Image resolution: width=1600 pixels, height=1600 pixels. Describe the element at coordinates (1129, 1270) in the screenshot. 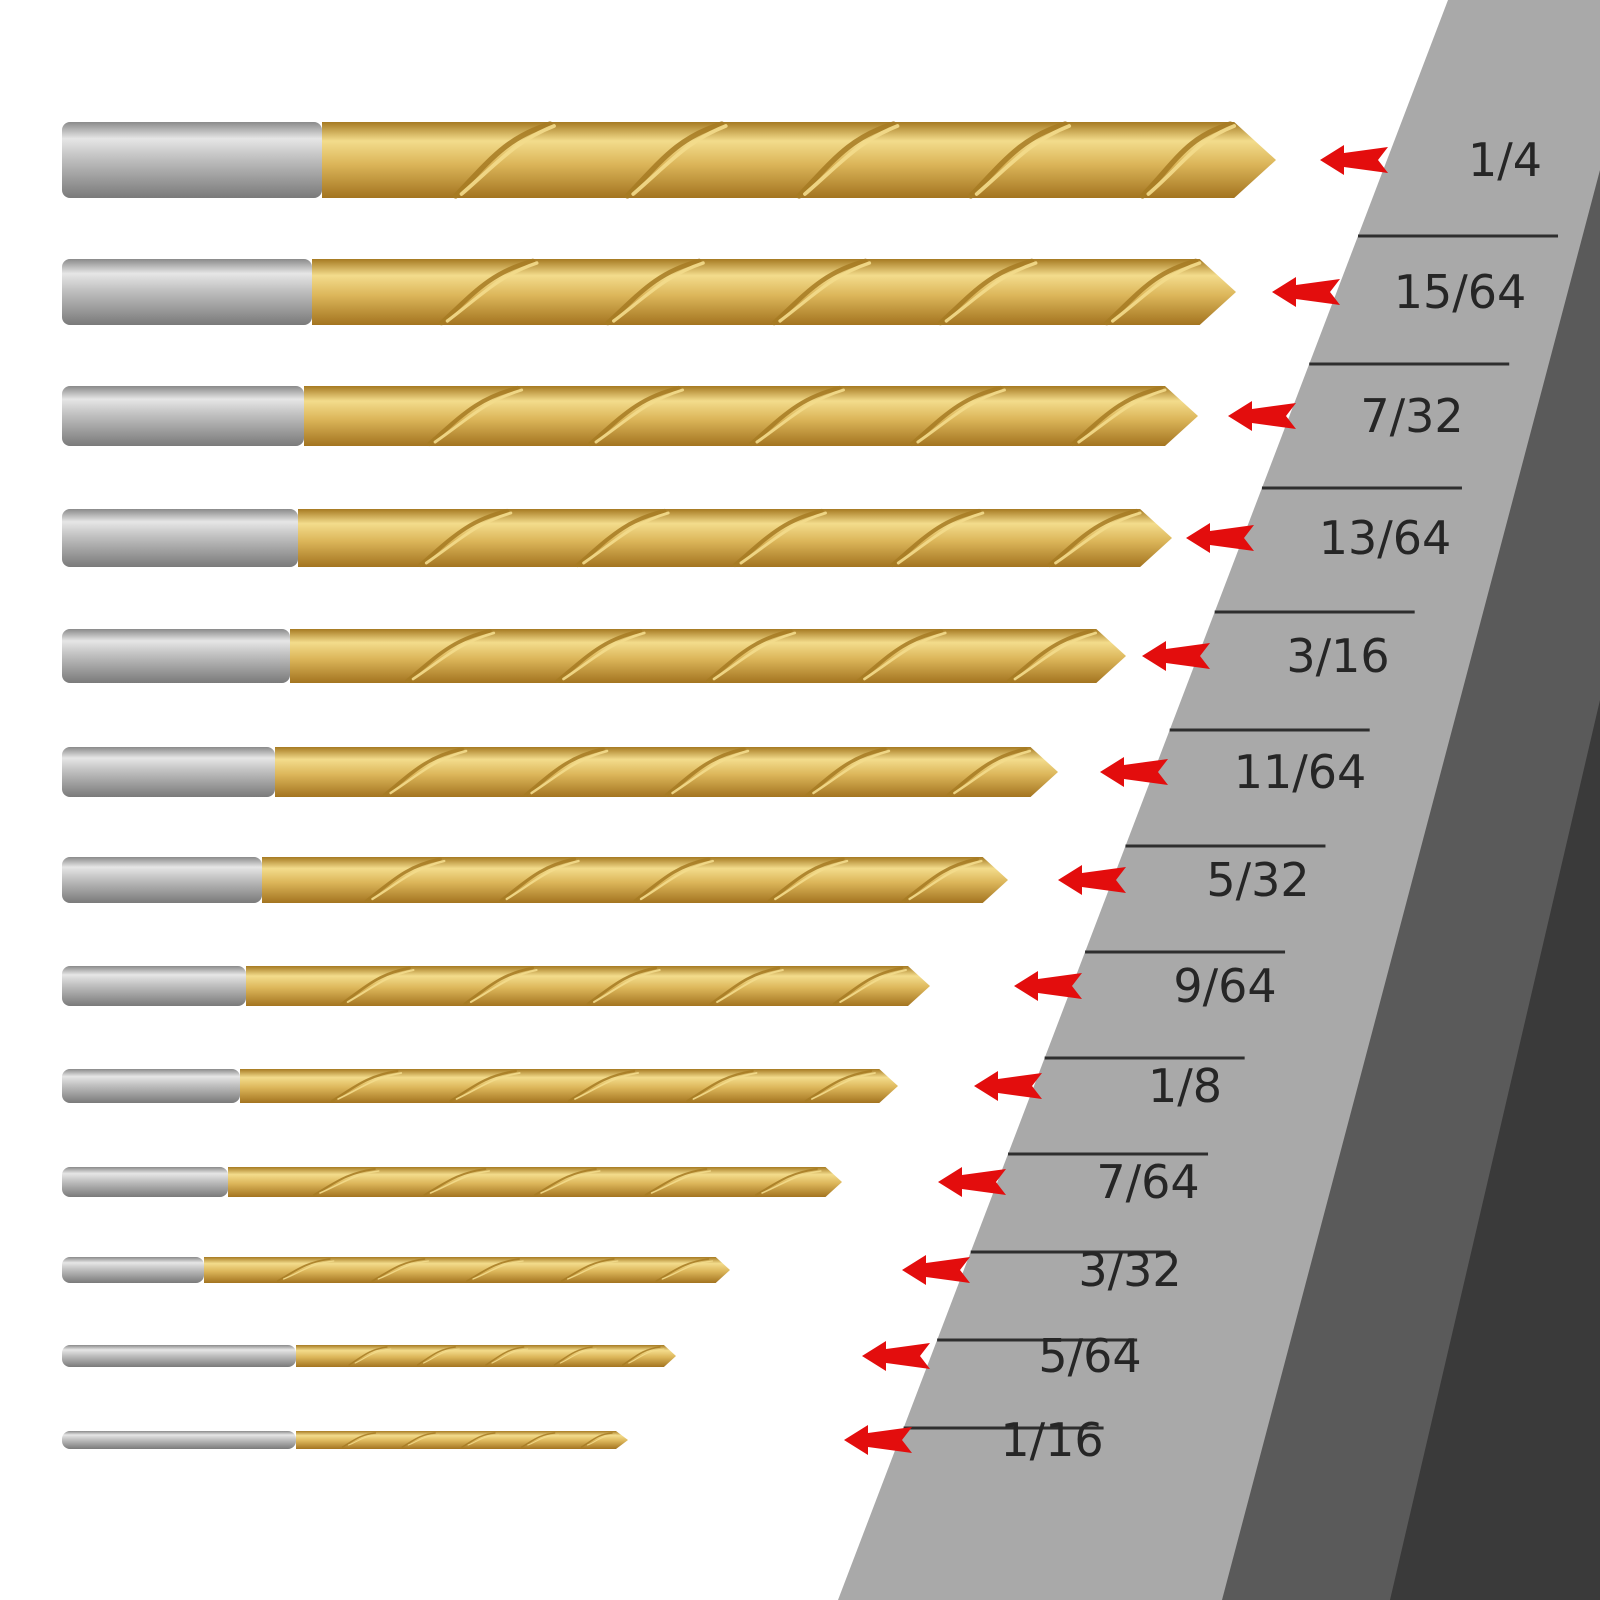

I see `size-label: 3/32` at that location.